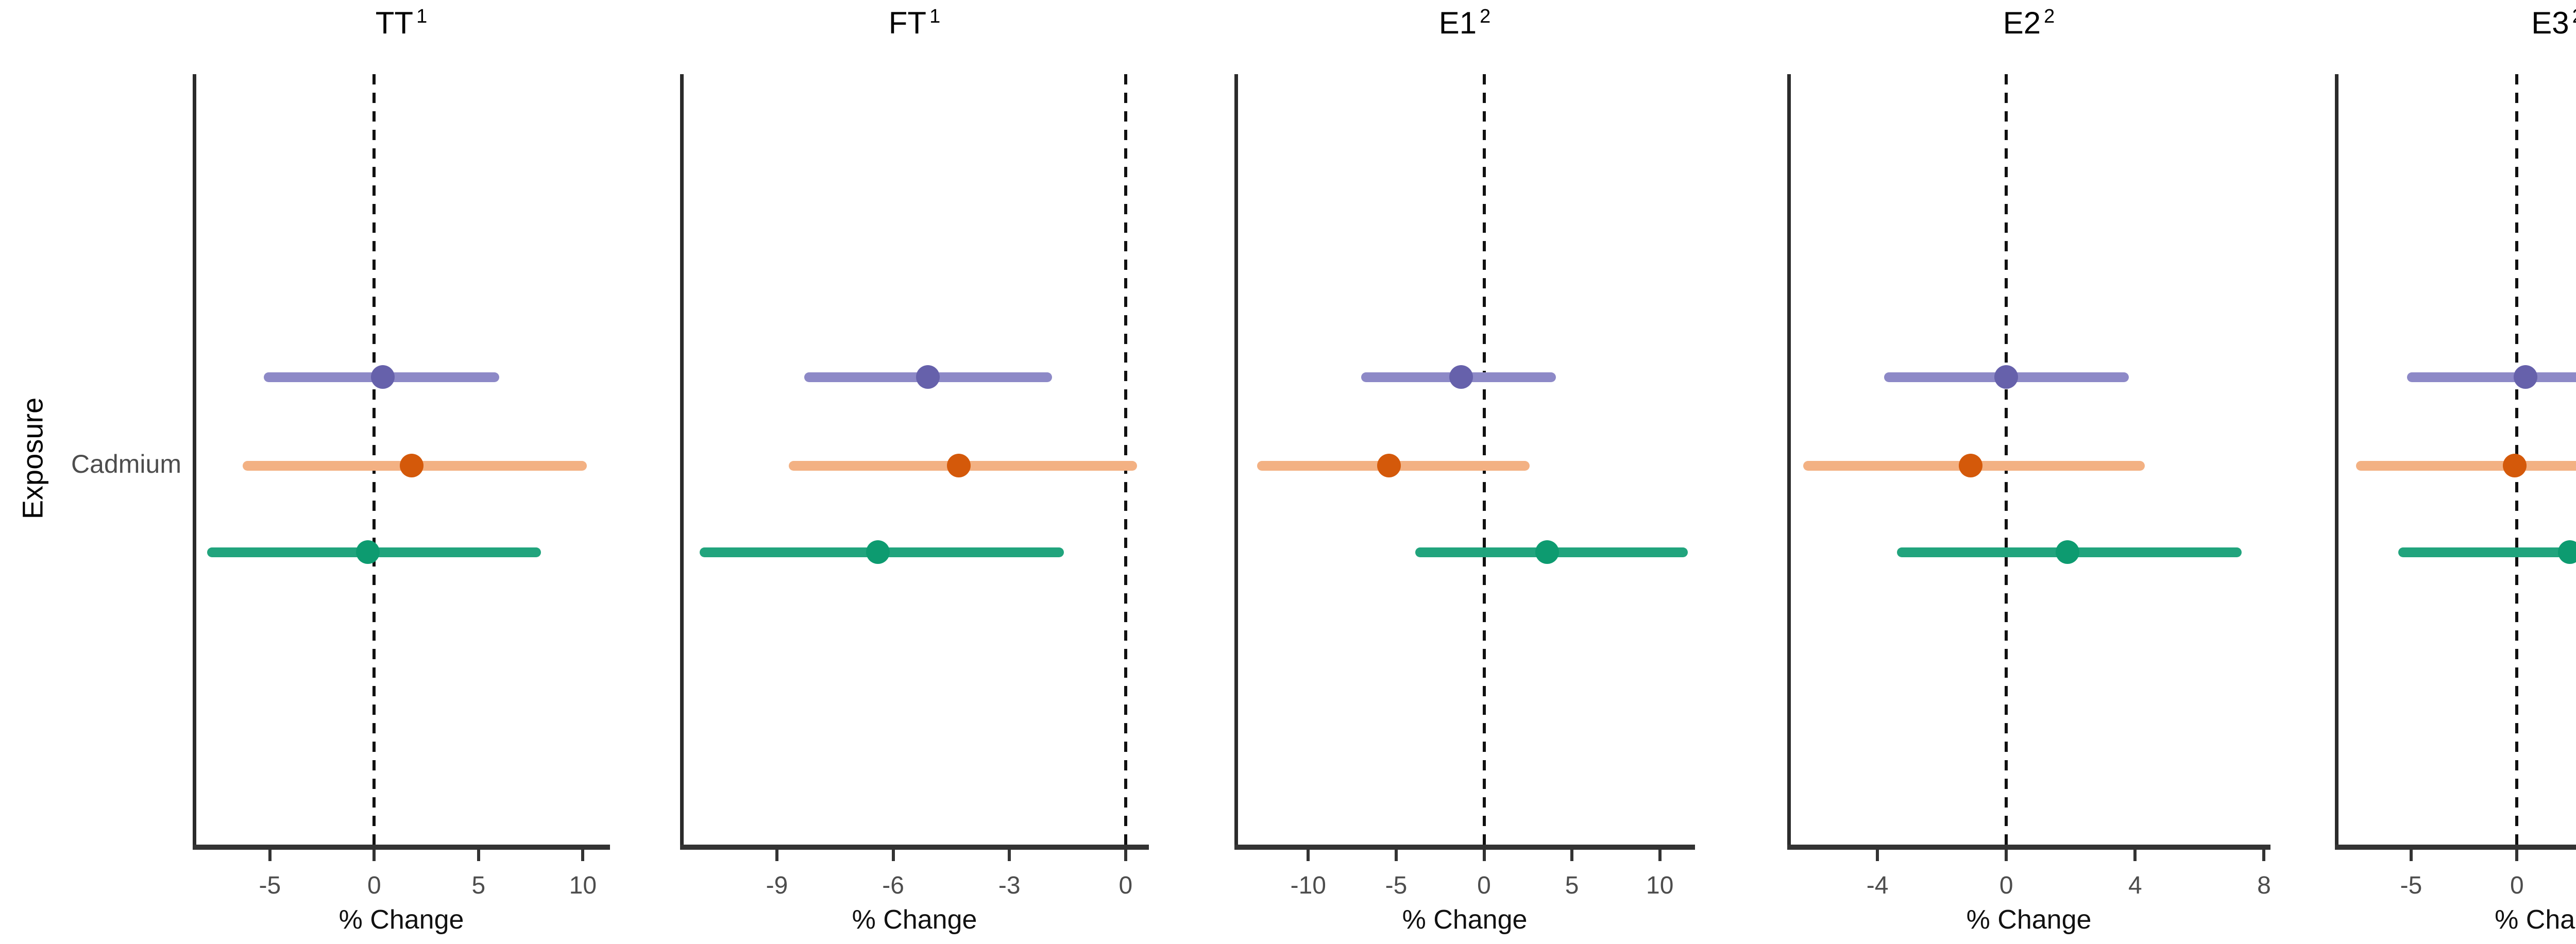 Image resolution: width=2576 pixels, height=944 pixels. What do you see at coordinates (2264, 885) in the screenshot?
I see `x-tick-label: 8` at bounding box center [2264, 885].